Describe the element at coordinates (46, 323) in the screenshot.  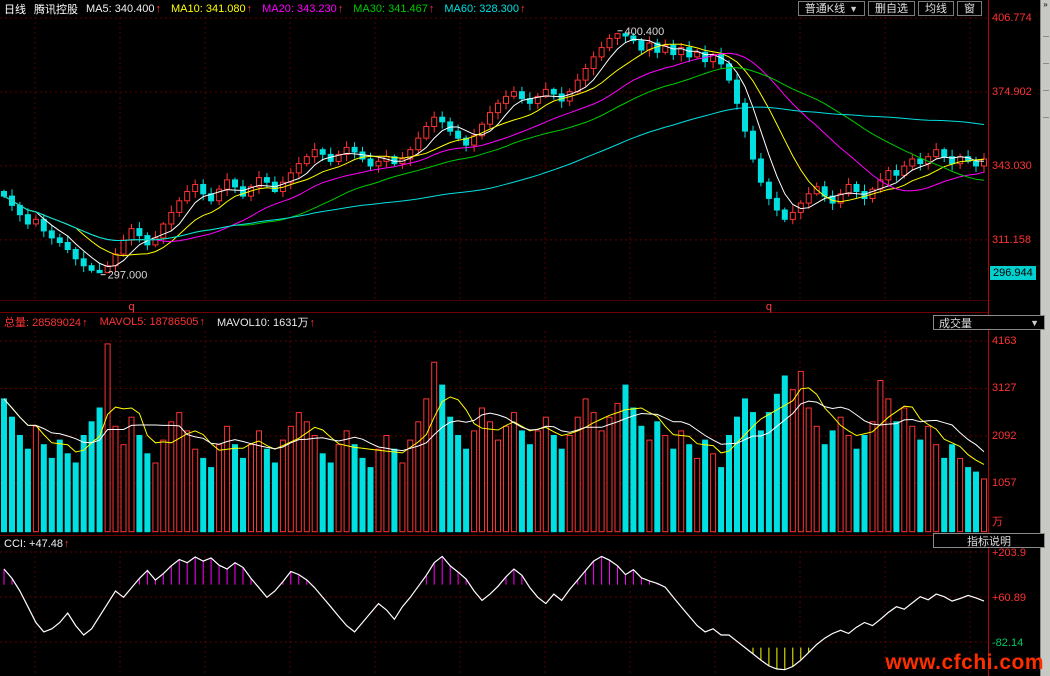
I see `total-volume-label: 总量: 28589024↑` at that location.